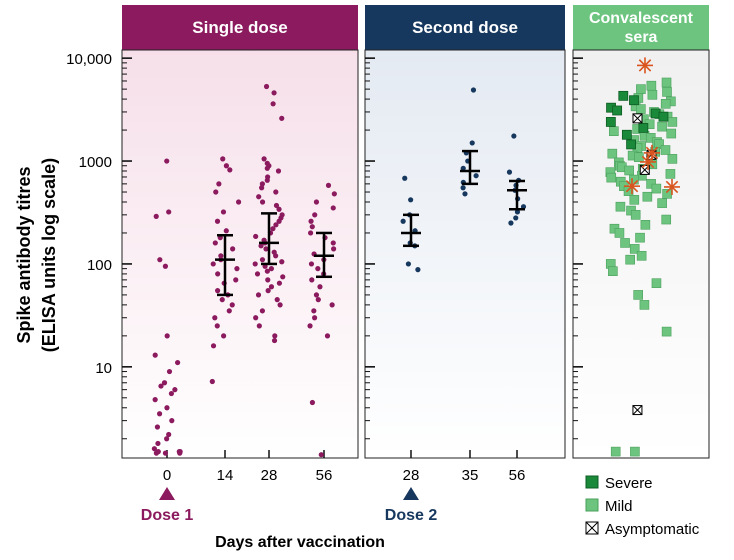  I want to click on legend-severe-label: Severe, so click(629, 483).